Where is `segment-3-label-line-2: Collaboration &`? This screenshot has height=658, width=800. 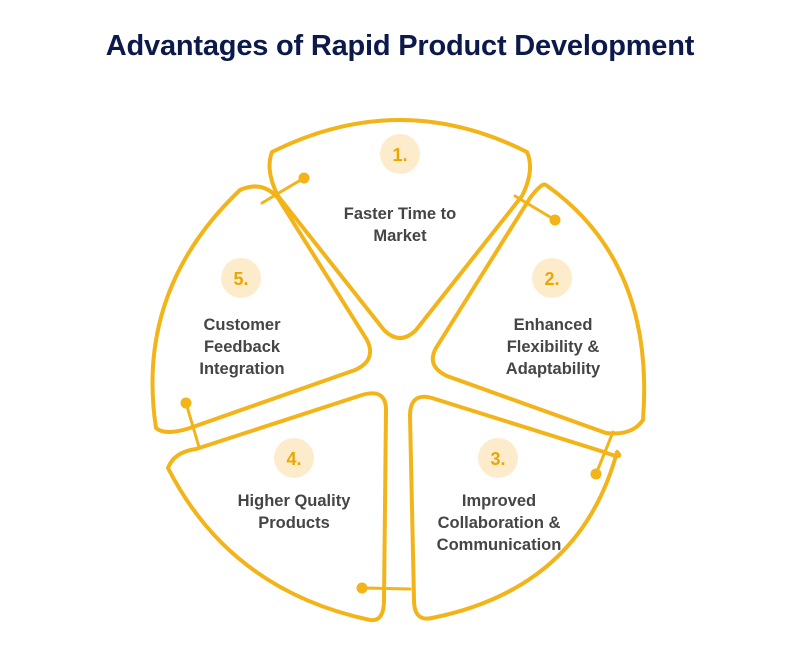 segment-3-label-line-2: Collaboration & is located at coordinates (499, 523).